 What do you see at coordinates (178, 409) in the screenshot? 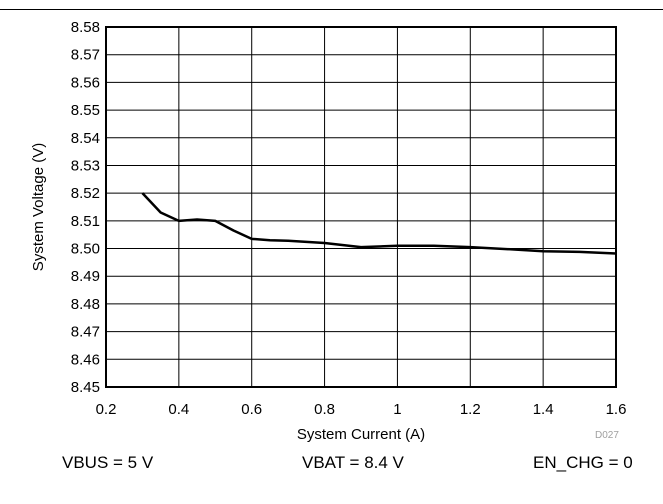
I see `x-tick-label: 0.4` at bounding box center [178, 409].